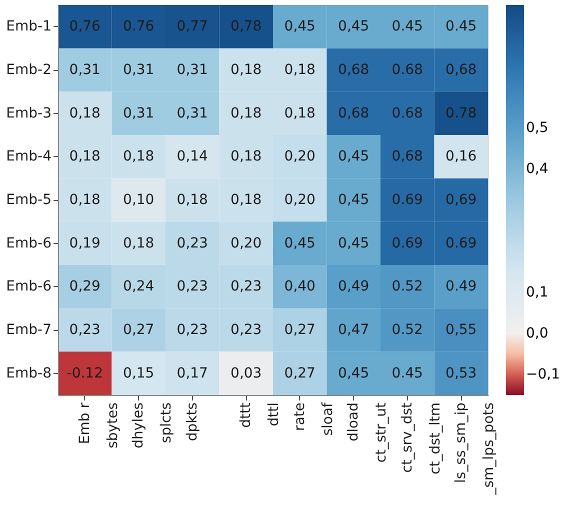 This screenshot has height=523, width=567. I want to click on data-label: 0,47, so click(354, 330).